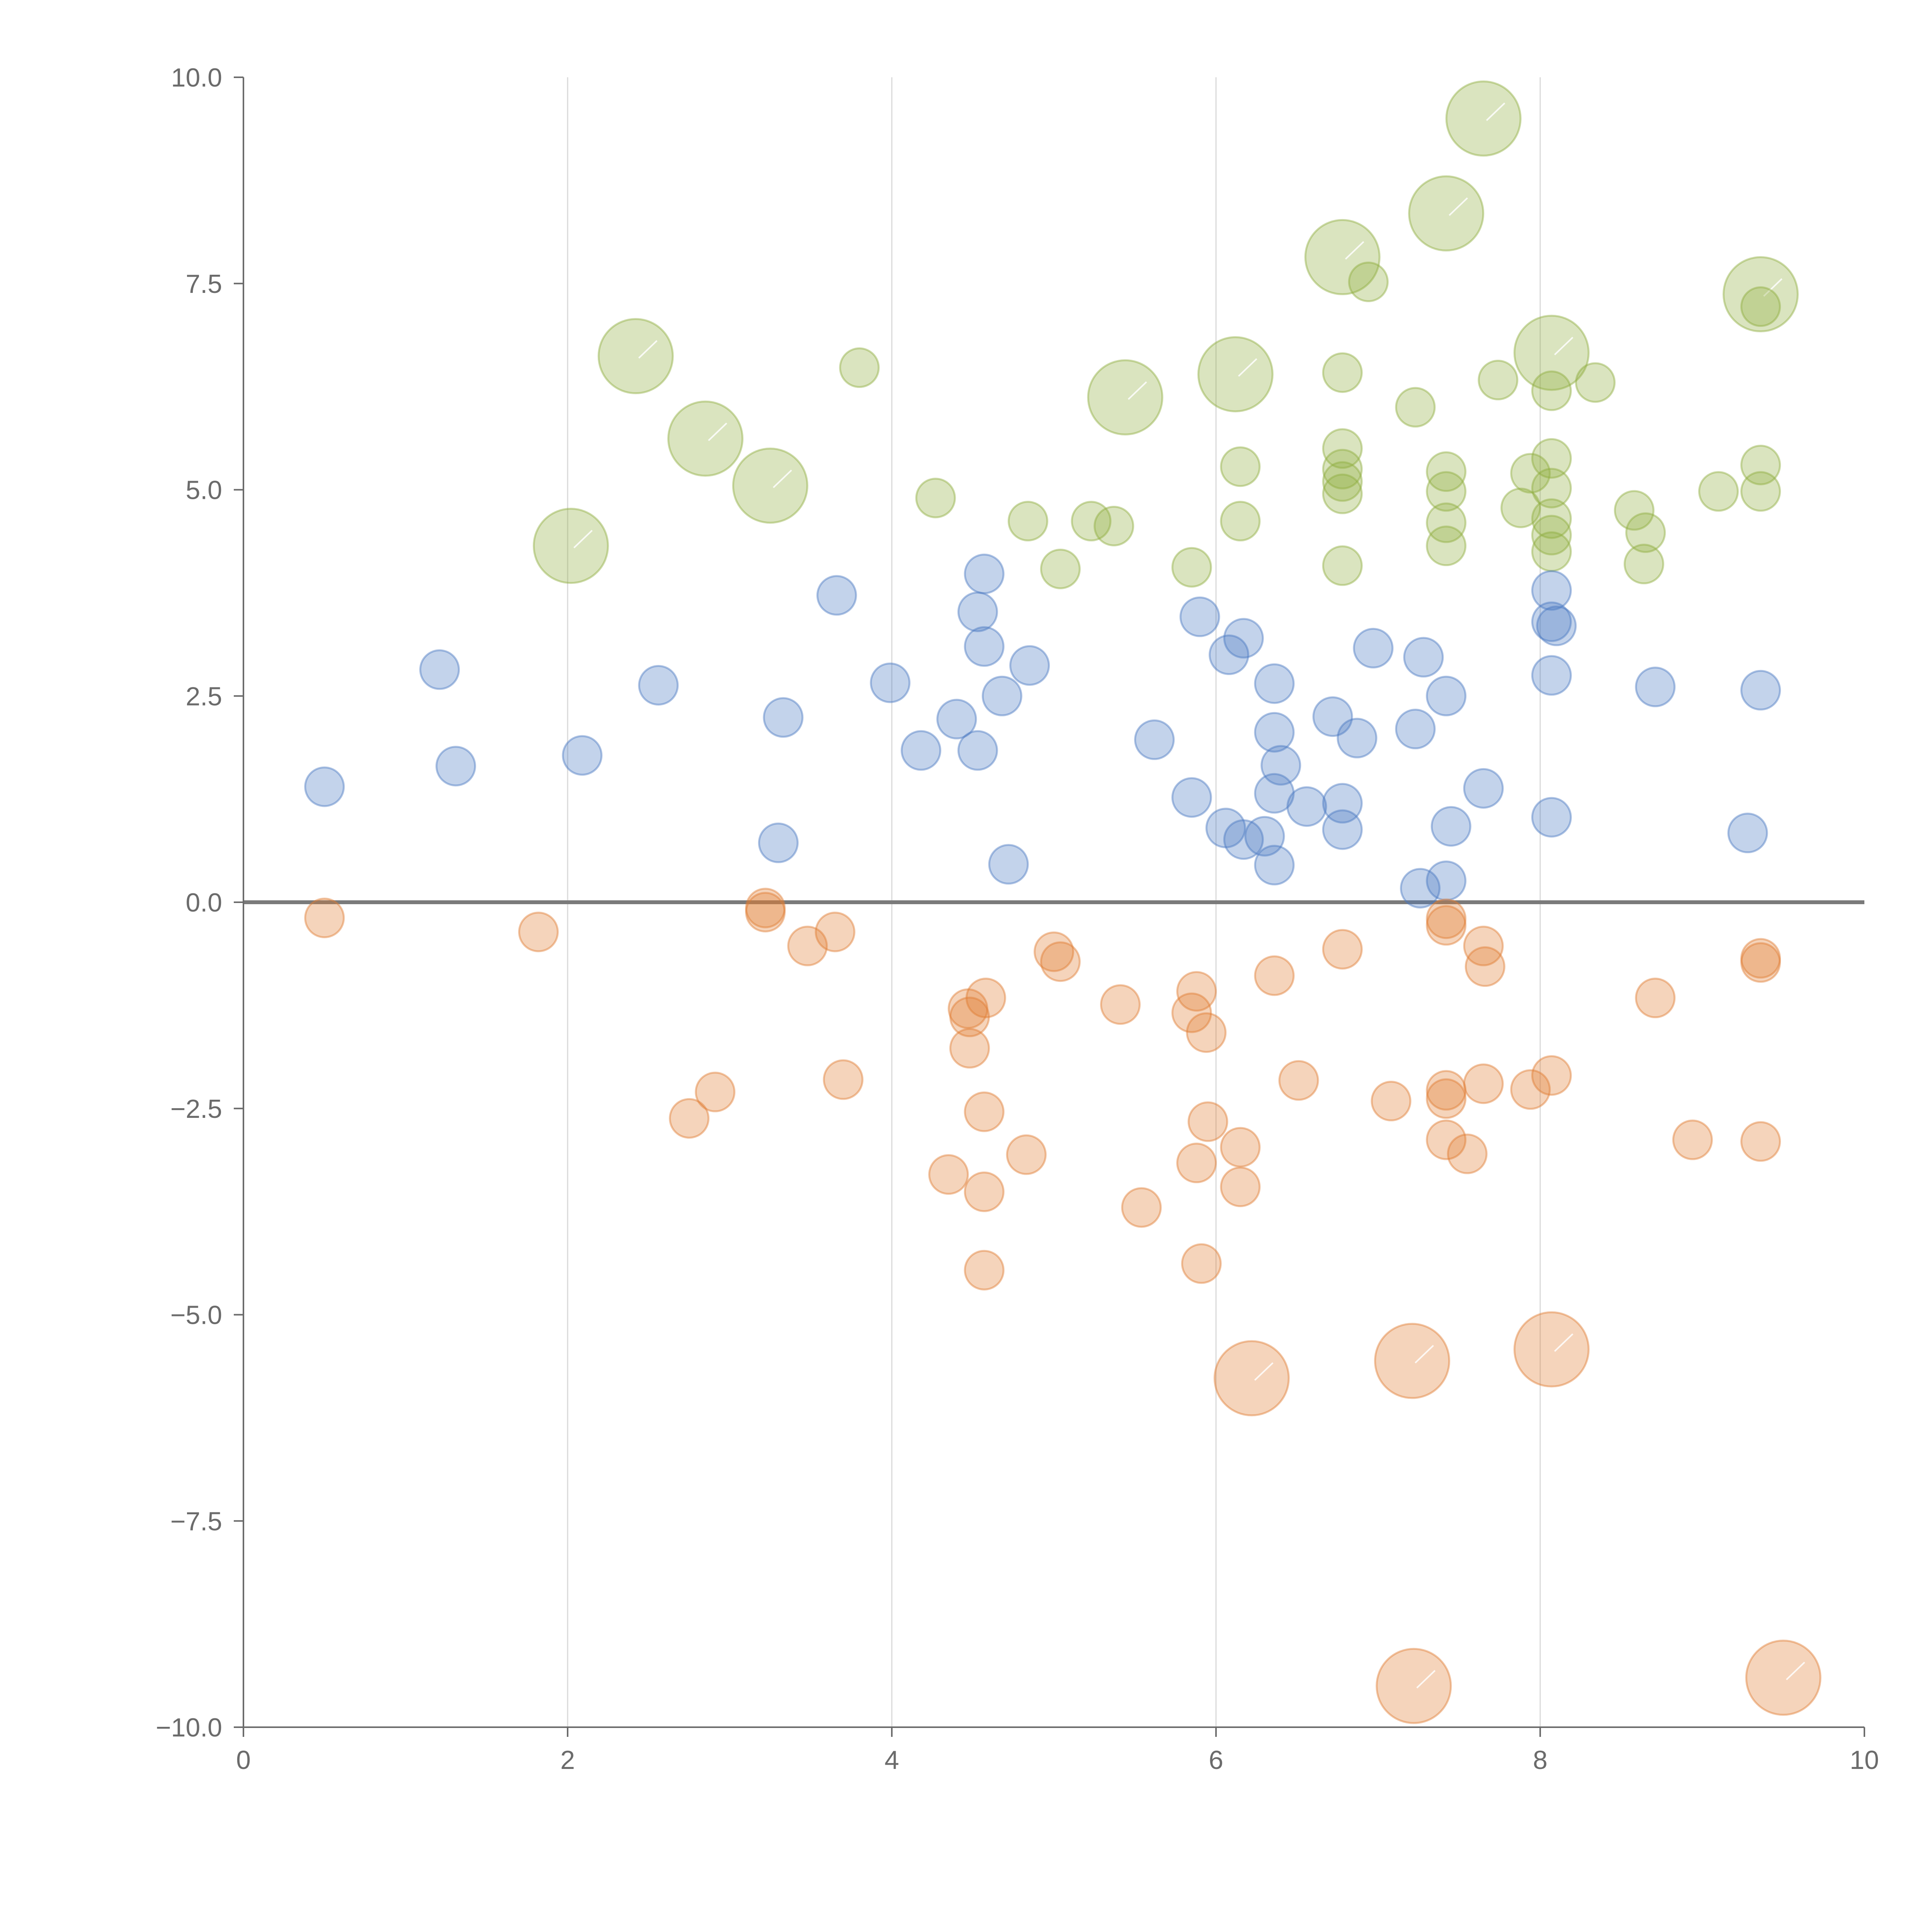 The height and width of the screenshot is (1932, 1932). What do you see at coordinates (1865, 1760) in the screenshot?
I see `x-tick-label: 10` at bounding box center [1865, 1760].